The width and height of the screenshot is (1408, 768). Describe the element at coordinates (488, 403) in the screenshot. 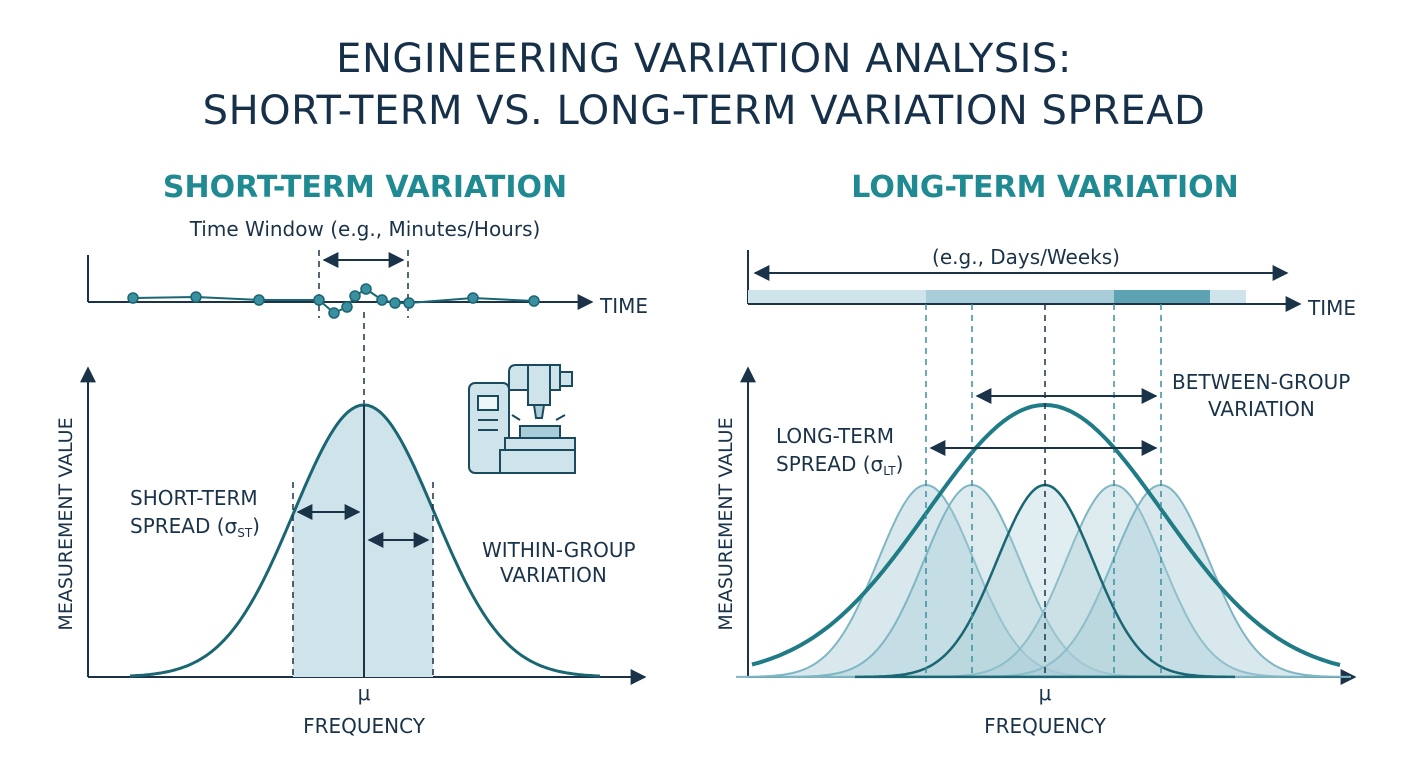

I see `machine-screen` at that location.